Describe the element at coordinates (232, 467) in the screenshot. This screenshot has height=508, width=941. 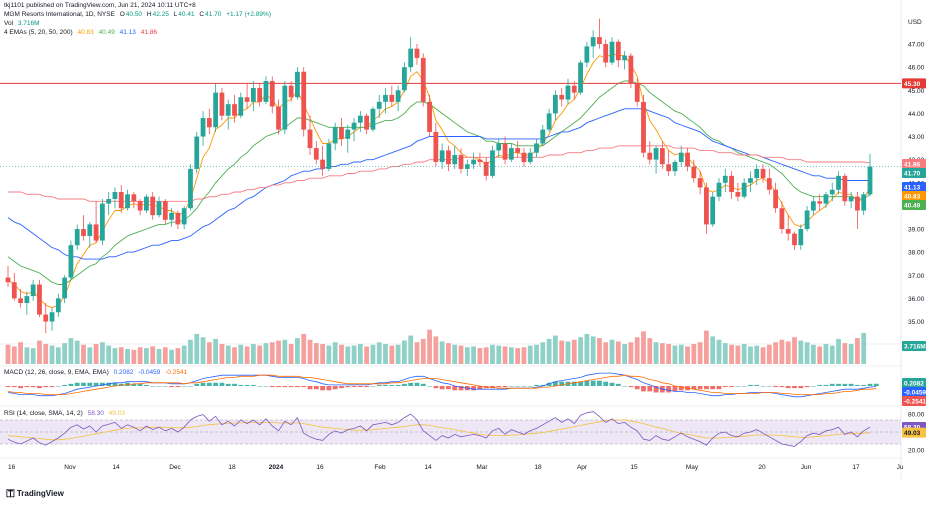
I see `time-axis-label: 18` at that location.